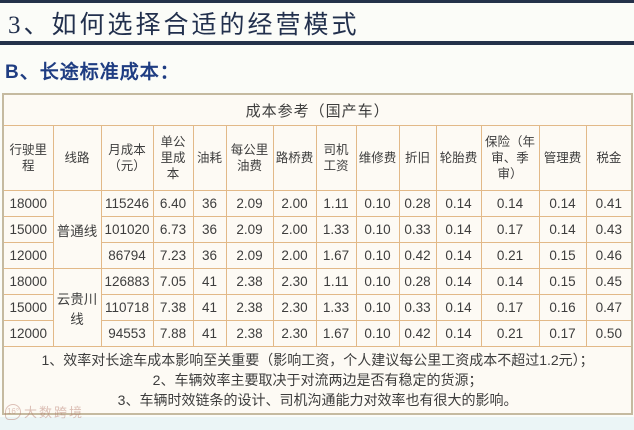 This screenshot has width=634, height=430. What do you see at coordinates (173, 255) in the screenshot?
I see `cell-value: 7.23` at bounding box center [173, 255].